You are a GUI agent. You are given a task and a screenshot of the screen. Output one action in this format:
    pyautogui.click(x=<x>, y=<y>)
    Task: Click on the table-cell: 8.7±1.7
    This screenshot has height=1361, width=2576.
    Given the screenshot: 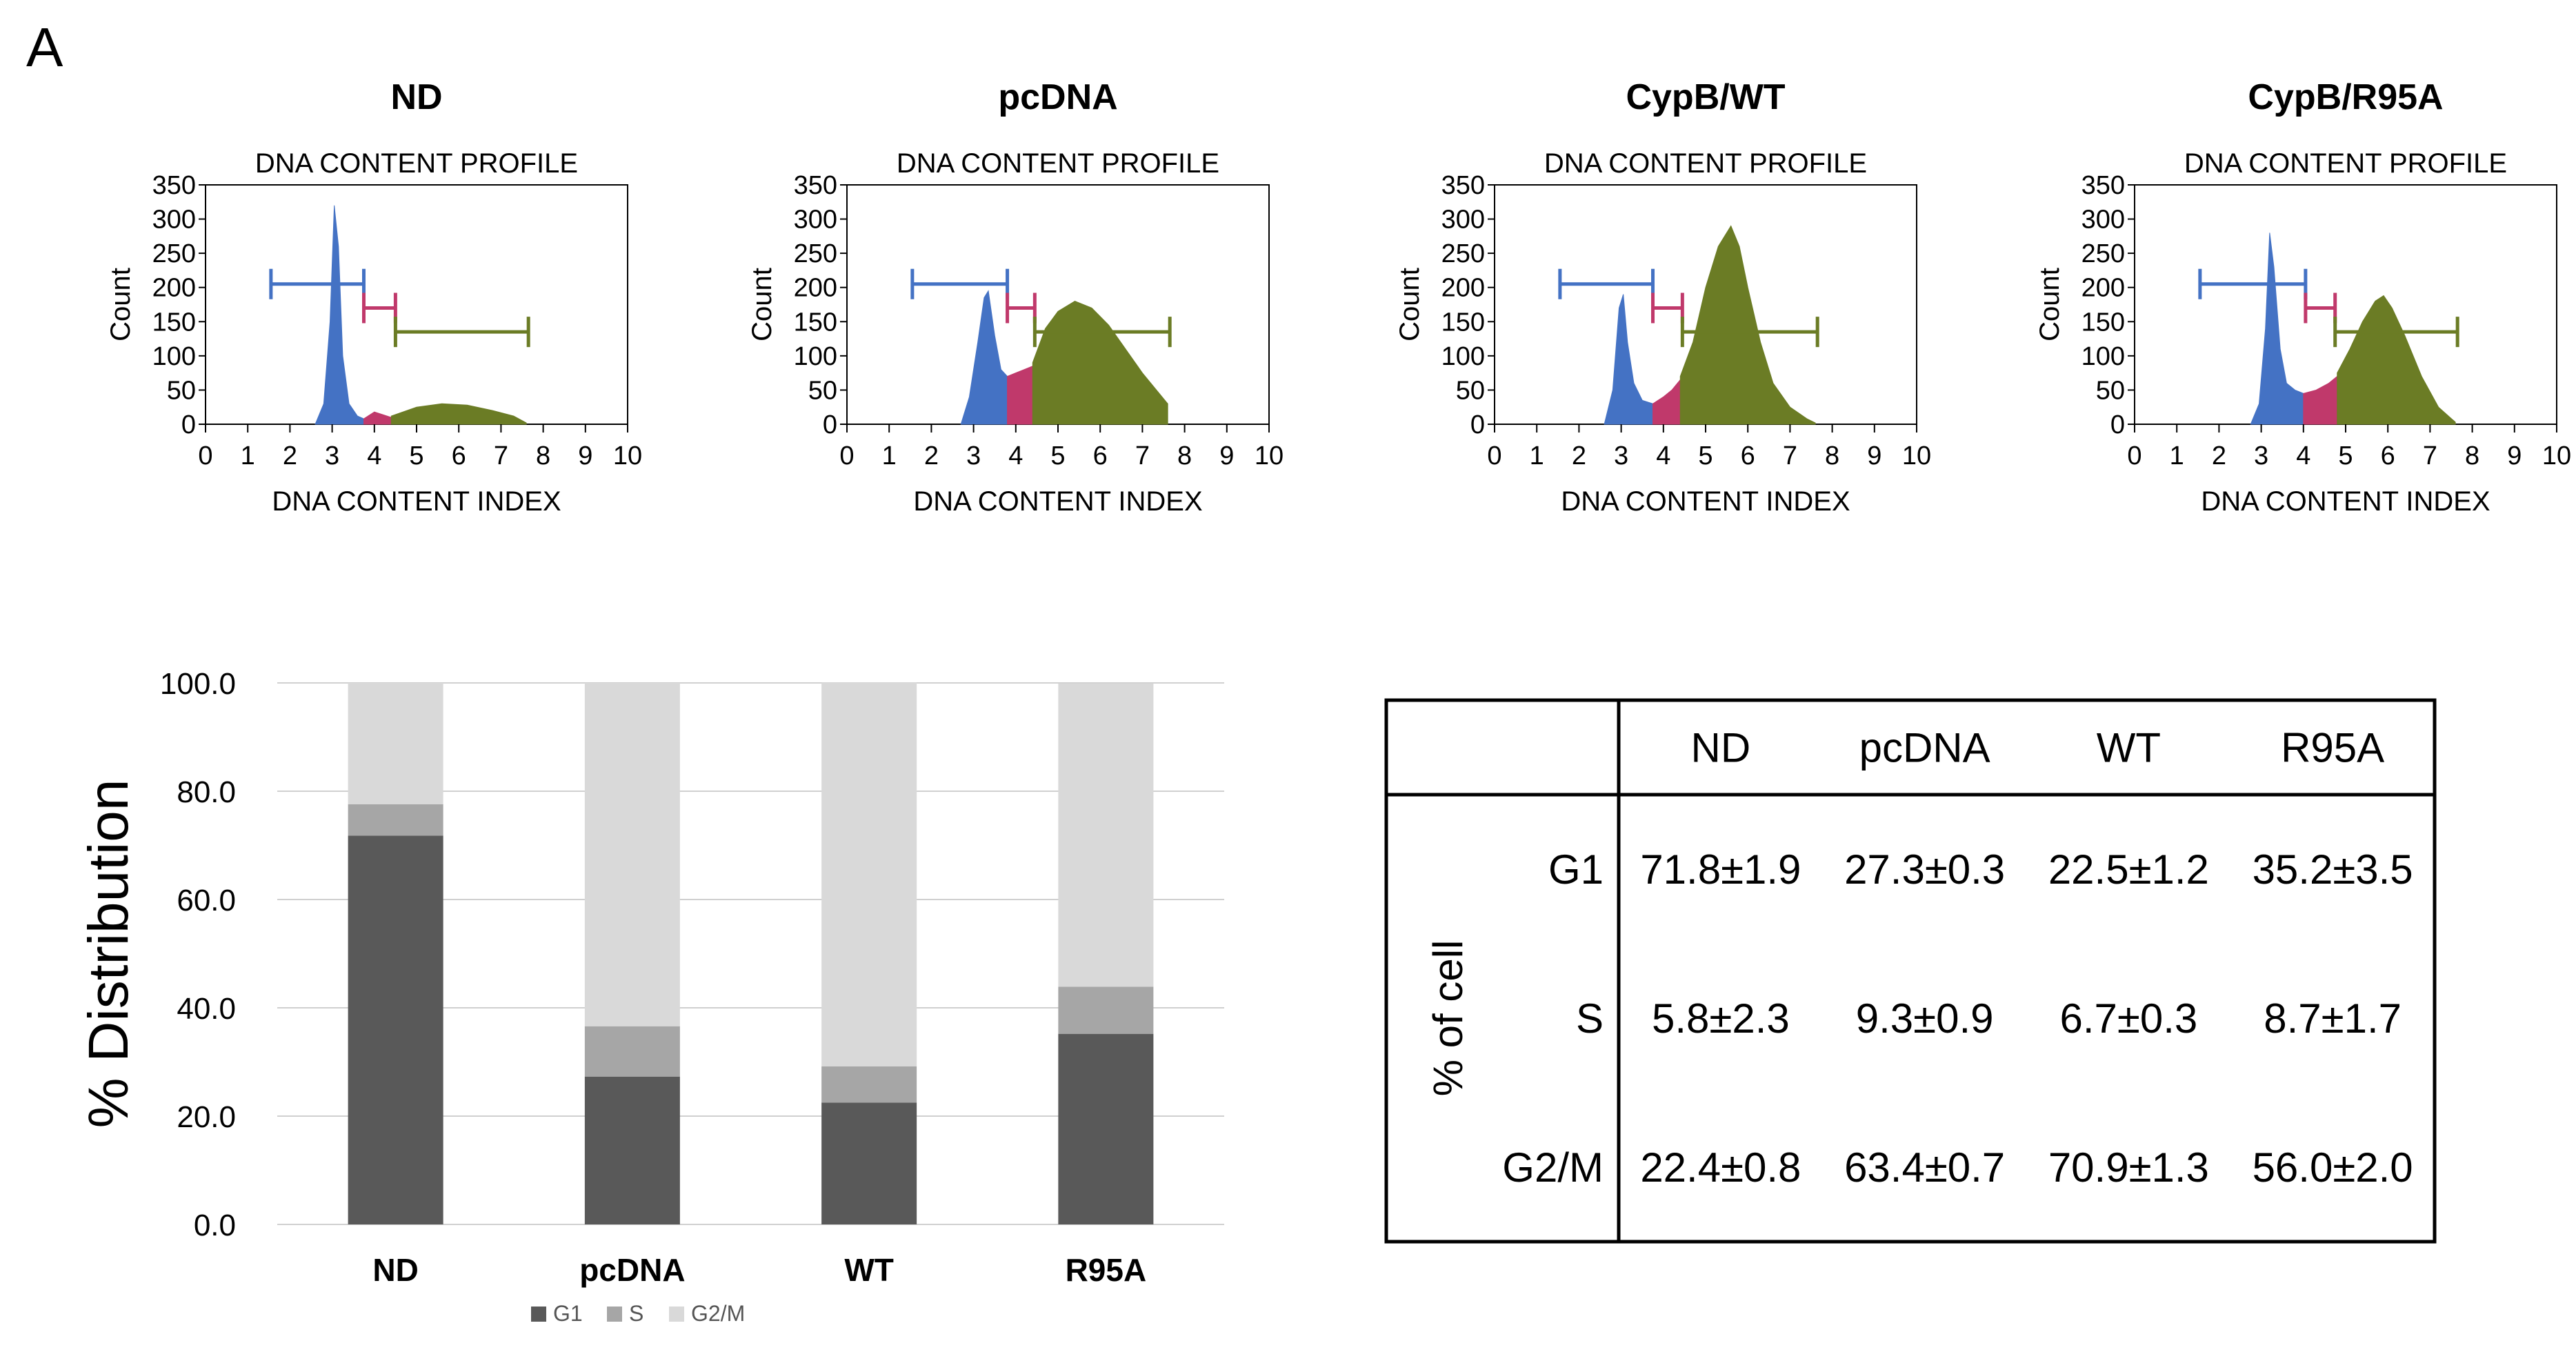 What is the action you would take?
    pyautogui.click(x=2333, y=1018)
    